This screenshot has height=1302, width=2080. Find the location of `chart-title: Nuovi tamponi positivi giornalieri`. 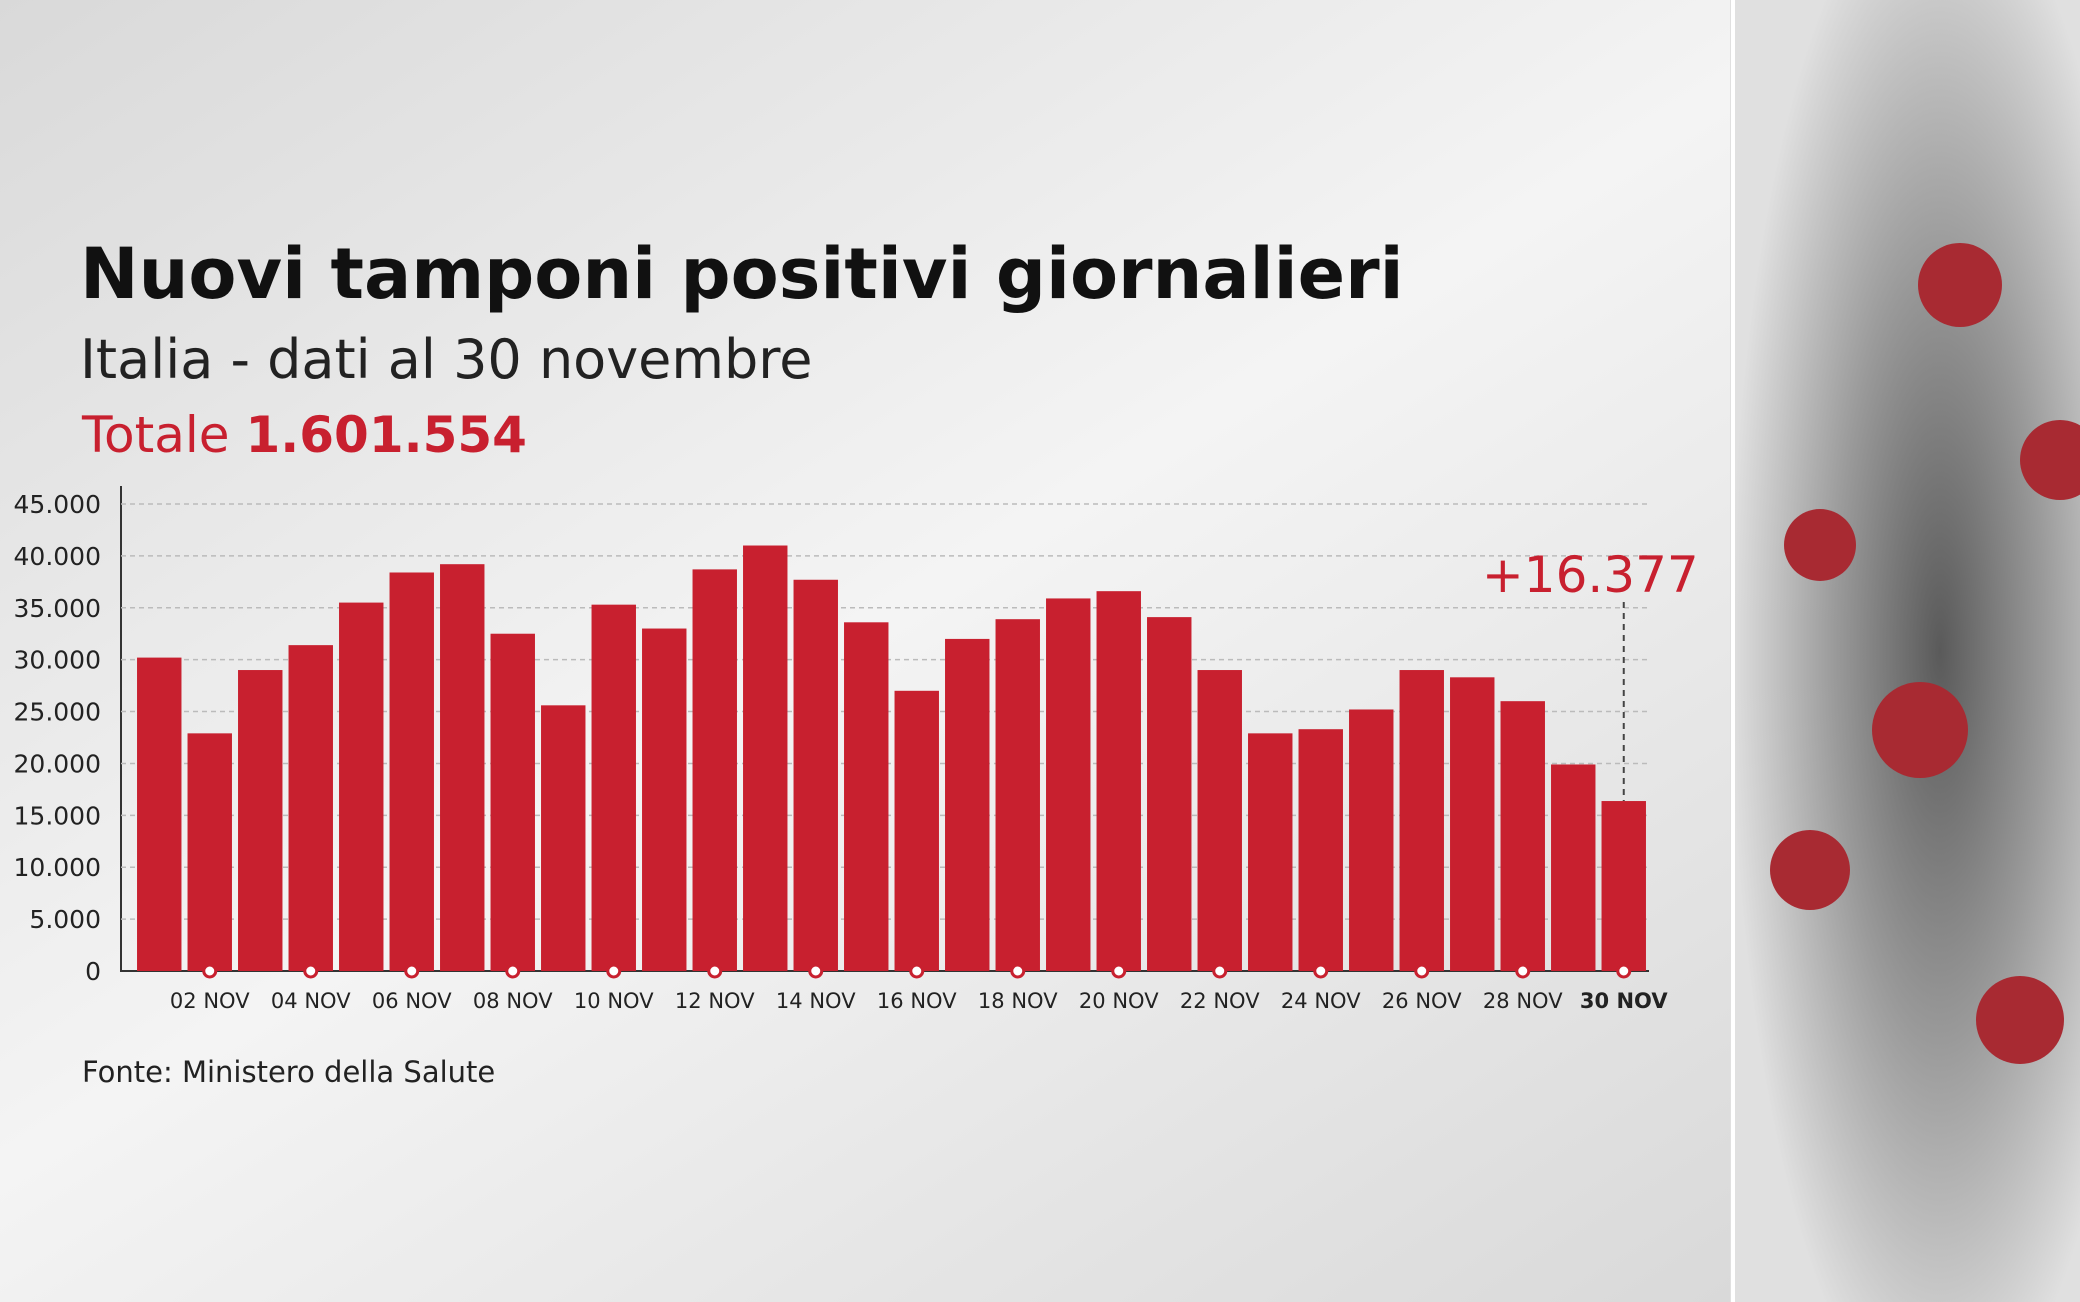

chart-title: Nuovi tamponi positivi giornalieri is located at coordinates (742, 274).